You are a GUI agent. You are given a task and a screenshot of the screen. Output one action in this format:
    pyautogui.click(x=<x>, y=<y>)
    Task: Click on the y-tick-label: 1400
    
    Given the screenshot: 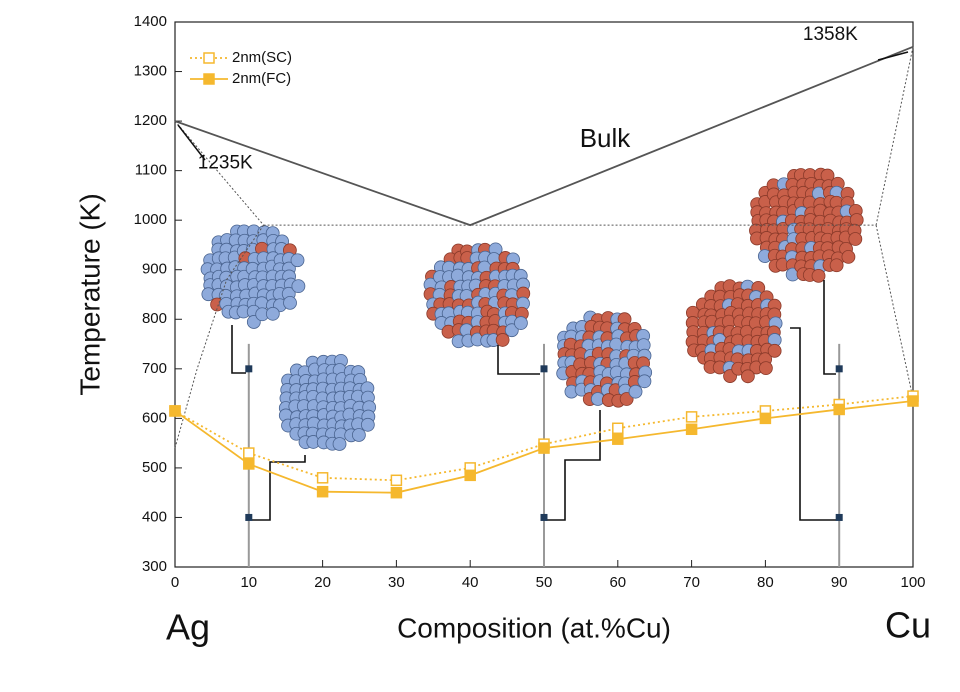 What is the action you would take?
    pyautogui.click(x=150, y=21)
    